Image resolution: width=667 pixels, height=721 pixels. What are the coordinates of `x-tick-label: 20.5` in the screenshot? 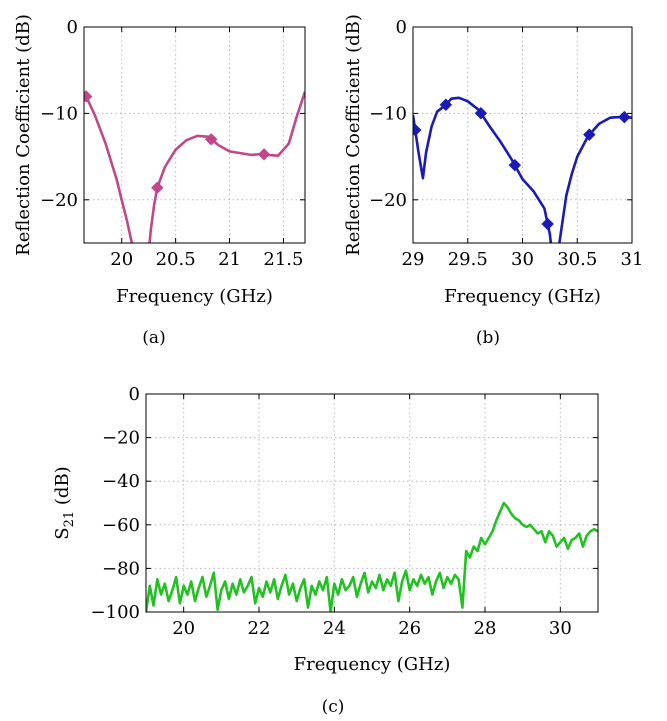 It's located at (176, 259).